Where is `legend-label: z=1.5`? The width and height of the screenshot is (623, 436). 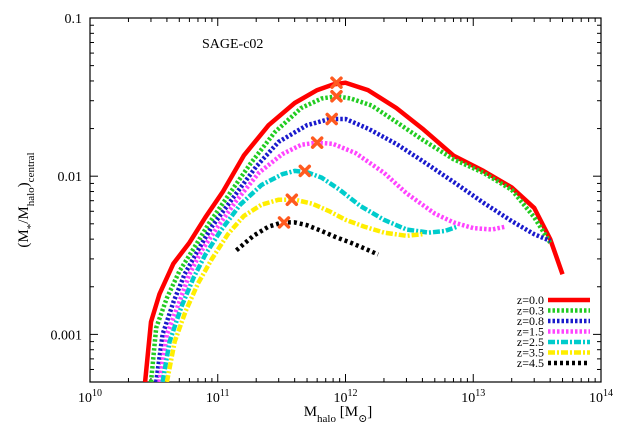
legend-label: z=1.5 is located at coordinates (530, 332).